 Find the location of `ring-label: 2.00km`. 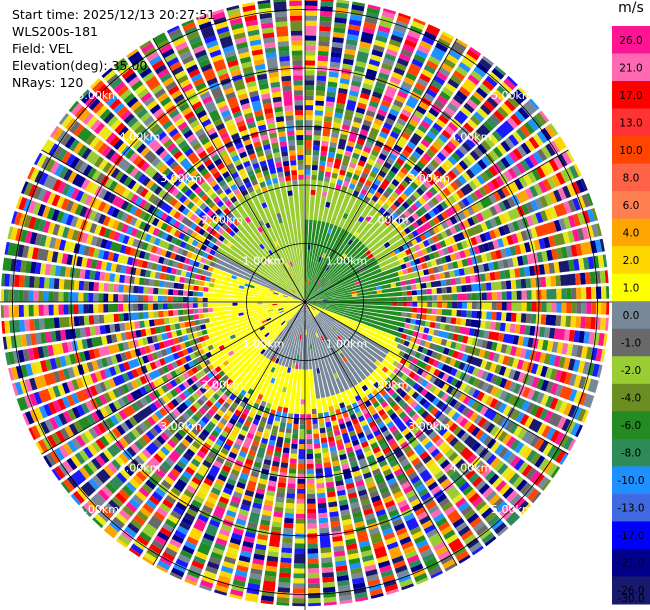

ring-label: 2.00km is located at coordinates (223, 219).